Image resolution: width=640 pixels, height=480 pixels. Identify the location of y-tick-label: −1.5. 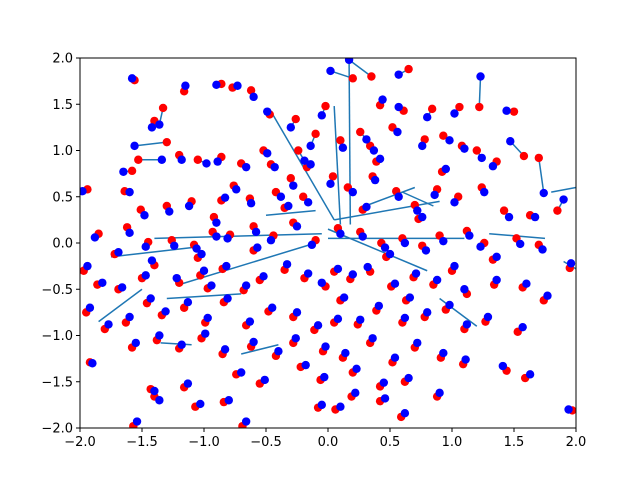
(57, 382).